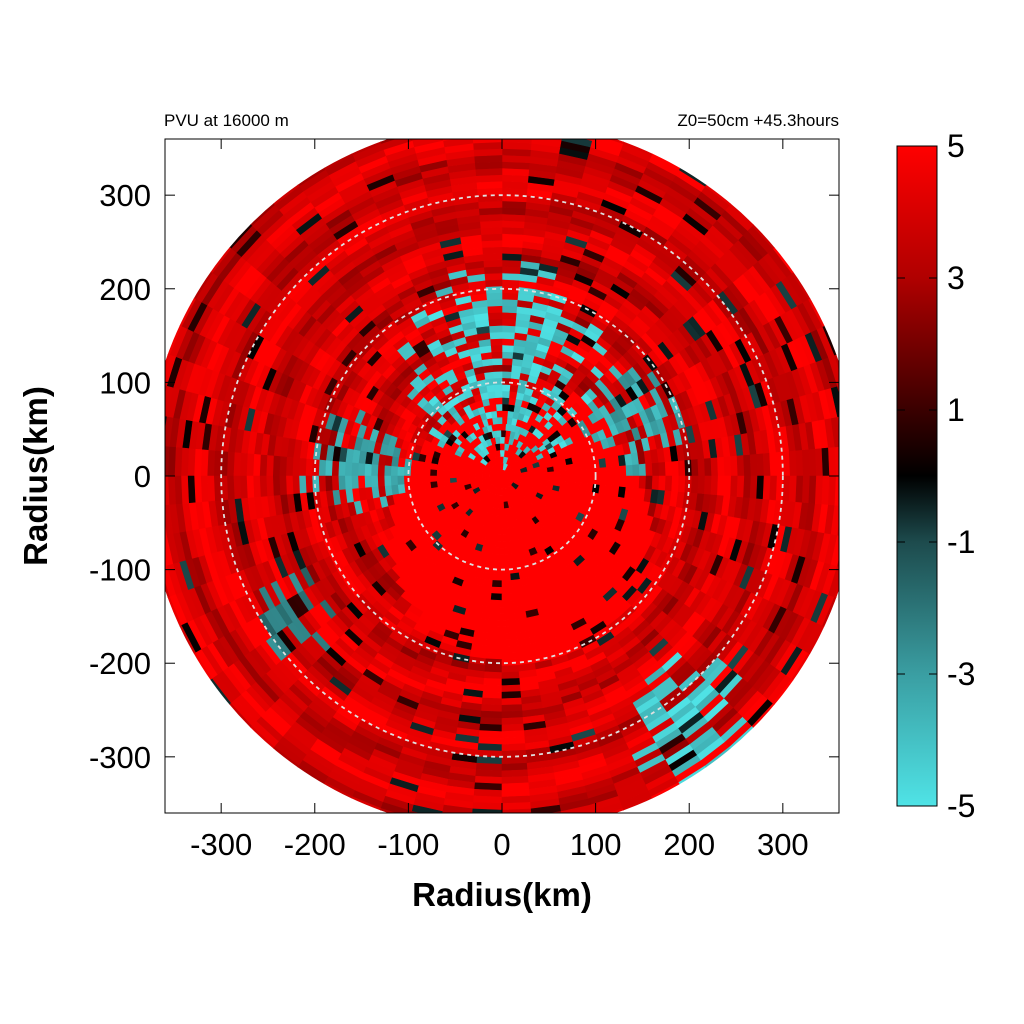  Describe the element at coordinates (961, 674) in the screenshot. I see `colorbar-tick-label: -3` at that location.